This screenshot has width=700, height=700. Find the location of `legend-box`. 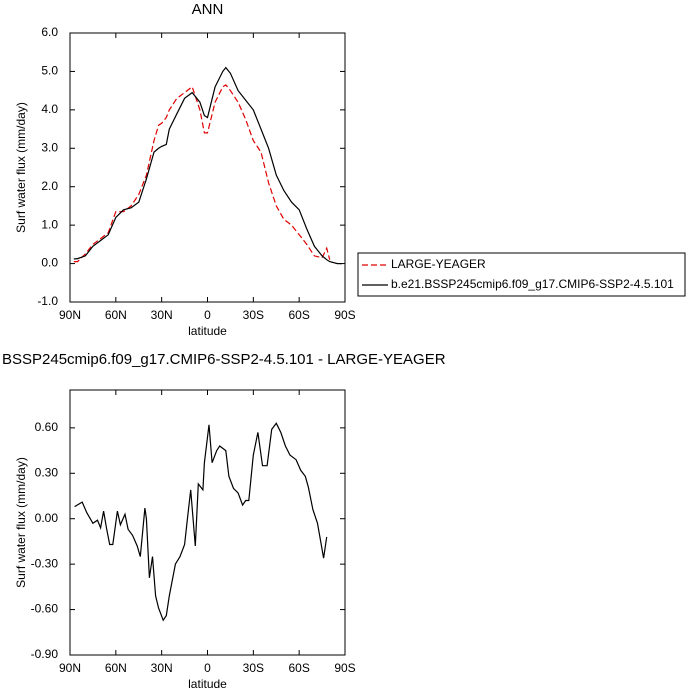

legend-box is located at coordinates (521, 274).